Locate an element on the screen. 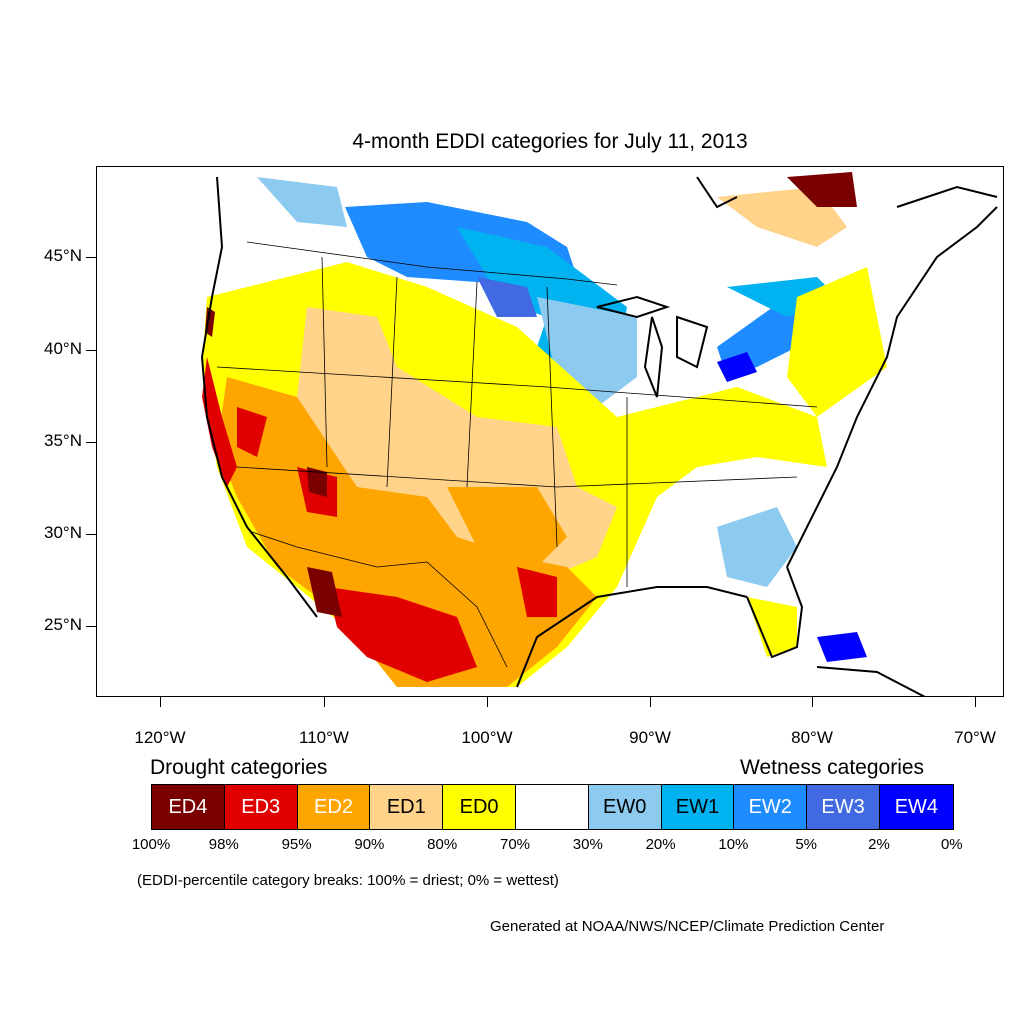 This screenshot has width=1024, height=1024. florida-ed0 is located at coordinates (772, 627).